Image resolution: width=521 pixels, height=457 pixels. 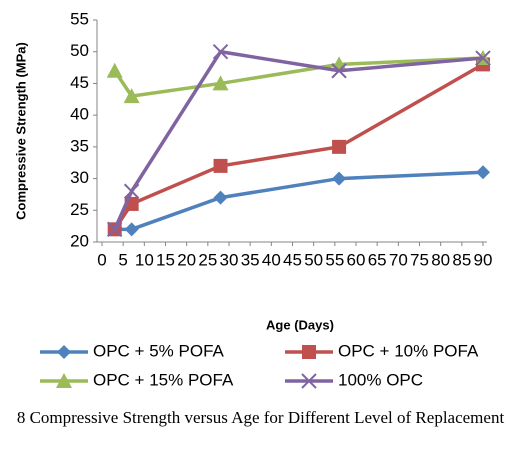 What do you see at coordinates (186, 259) in the screenshot?
I see `x-tick-label: 20` at bounding box center [186, 259].